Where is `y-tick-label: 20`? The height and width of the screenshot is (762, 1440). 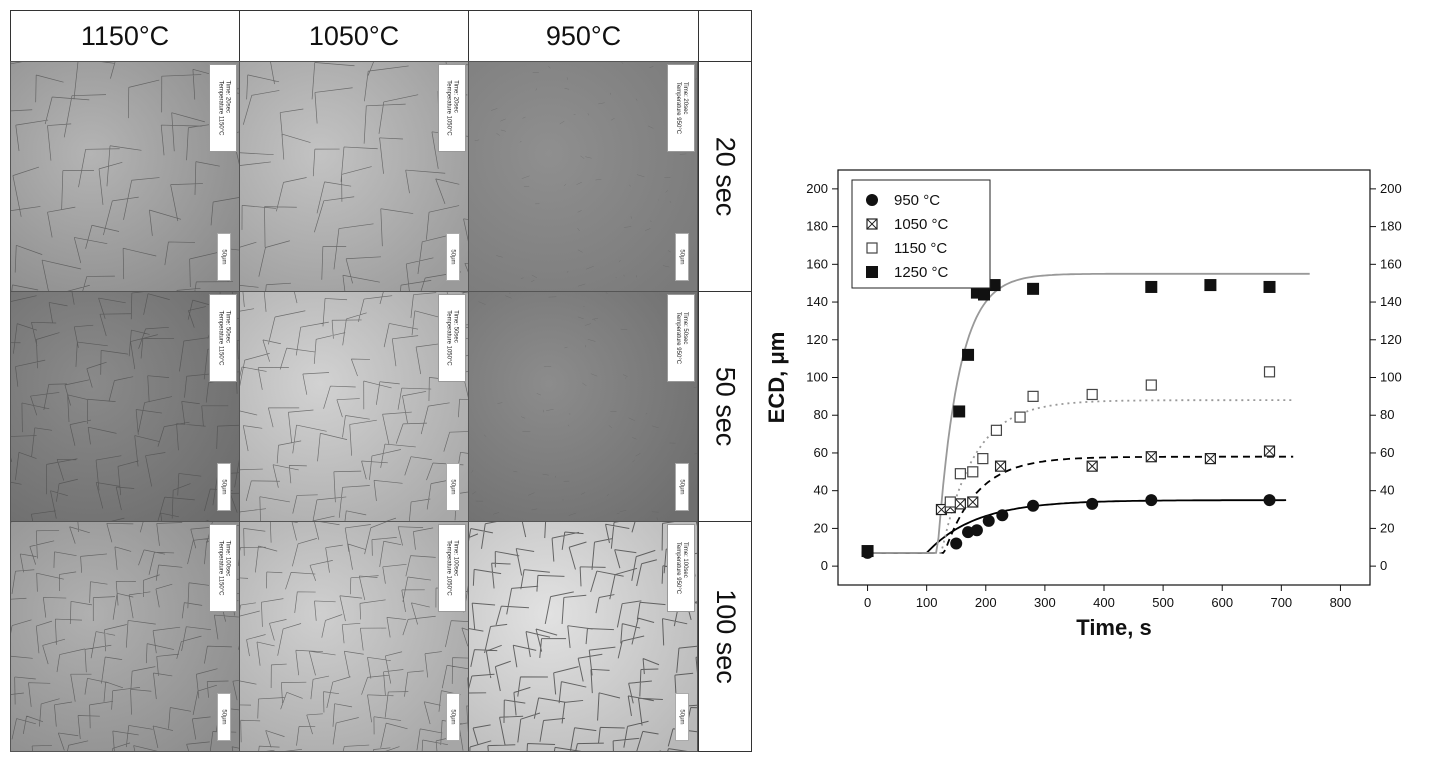
y-tick-label: 20 is located at coordinates (821, 527).